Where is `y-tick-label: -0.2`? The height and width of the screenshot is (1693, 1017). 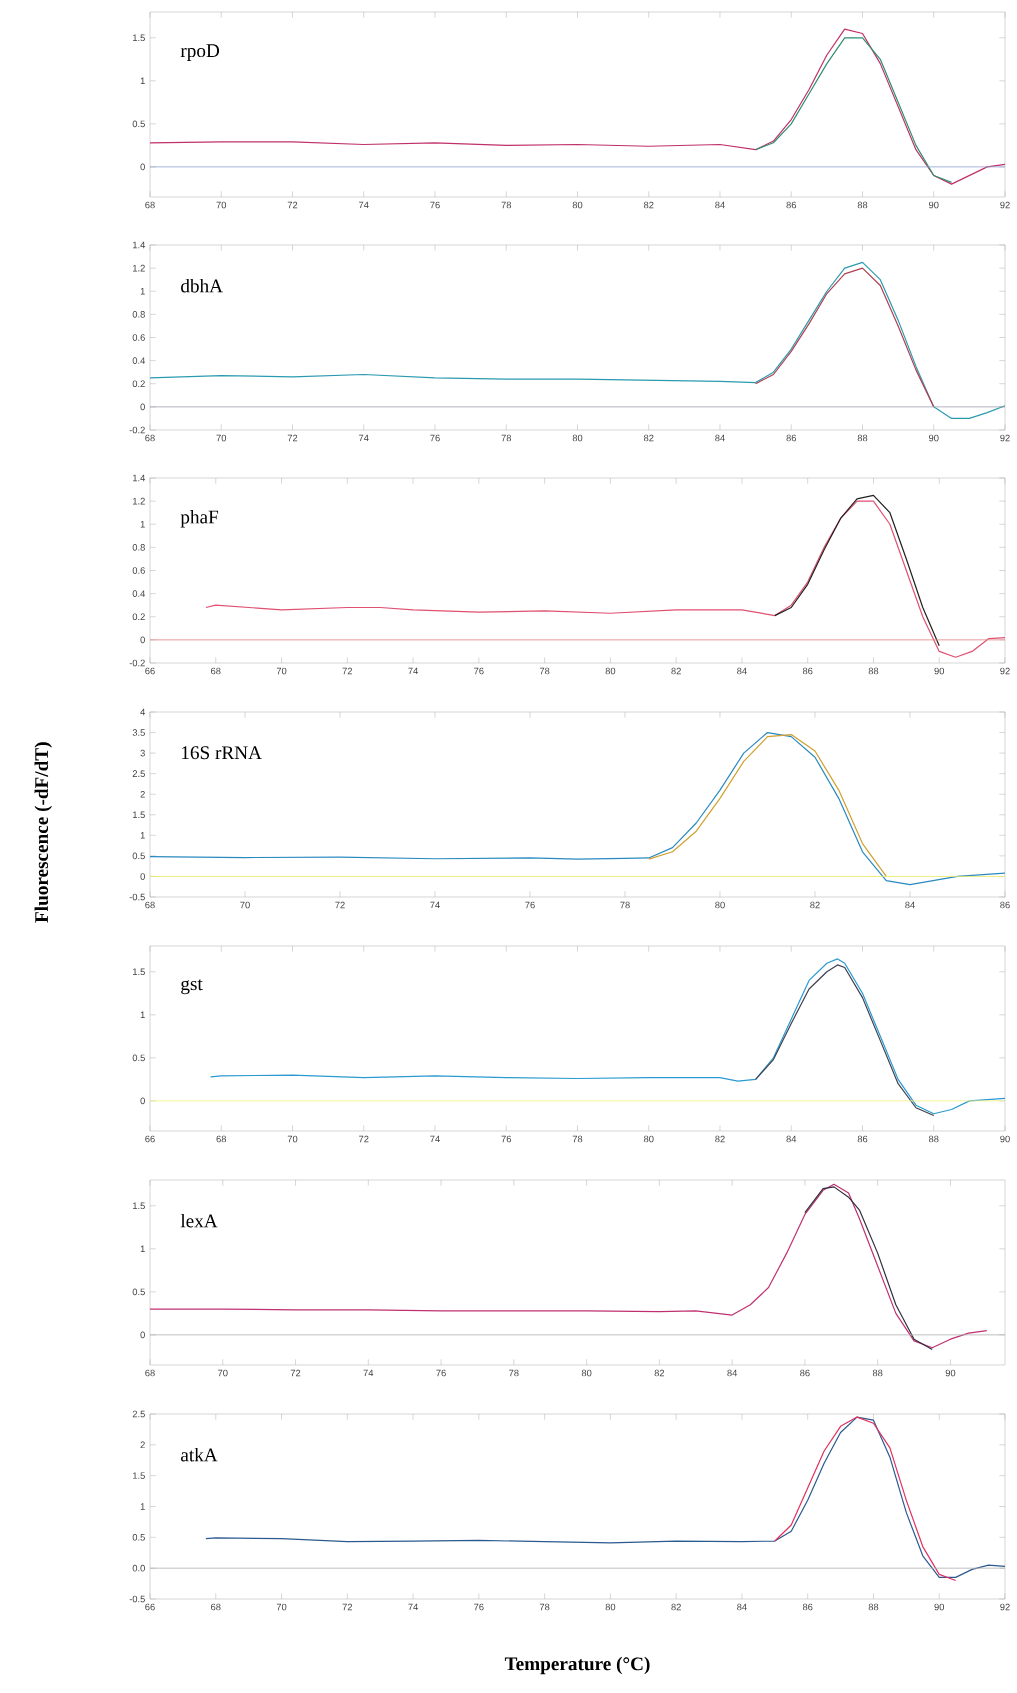
y-tick-label: -0.2 is located at coordinates (137, 663).